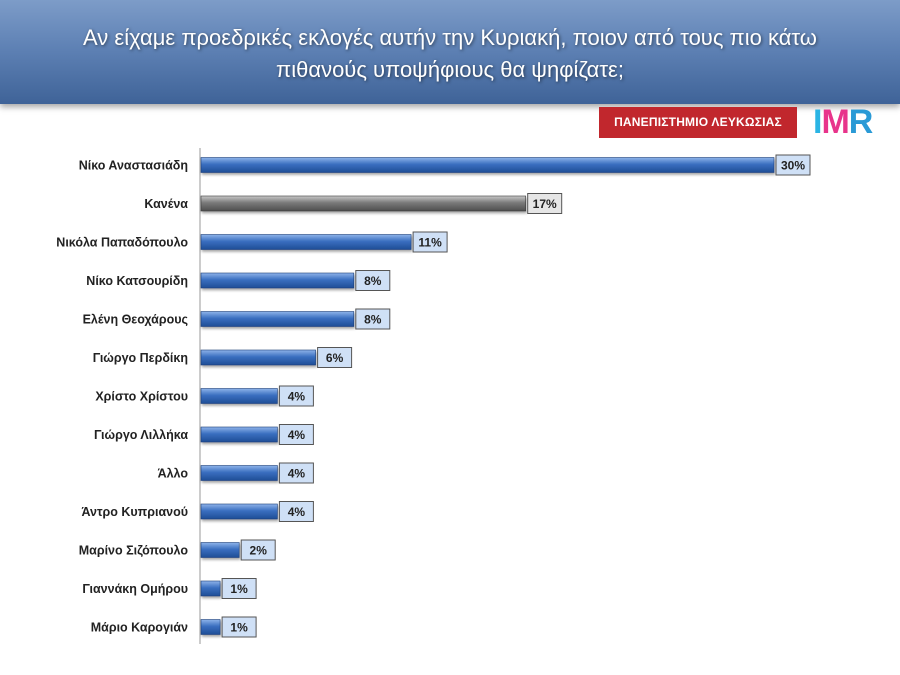  What do you see at coordinates (139, 628) in the screenshot?
I see `category-label: Μάριο Καρογιάν` at bounding box center [139, 628].